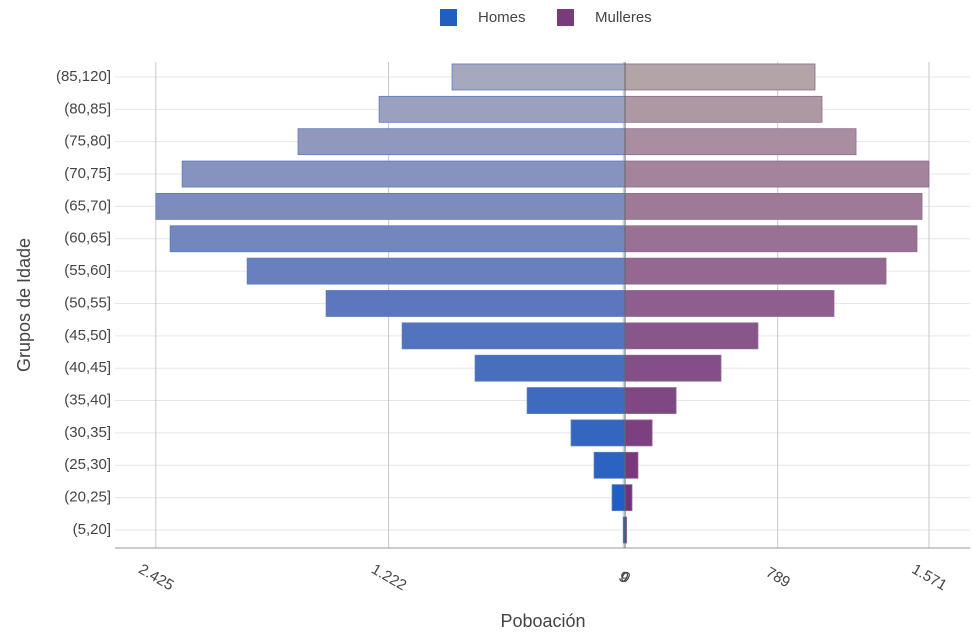 The image size is (972, 634). What do you see at coordinates (87, 108) in the screenshot?
I see `y-tick-label: (80,85]` at bounding box center [87, 108].